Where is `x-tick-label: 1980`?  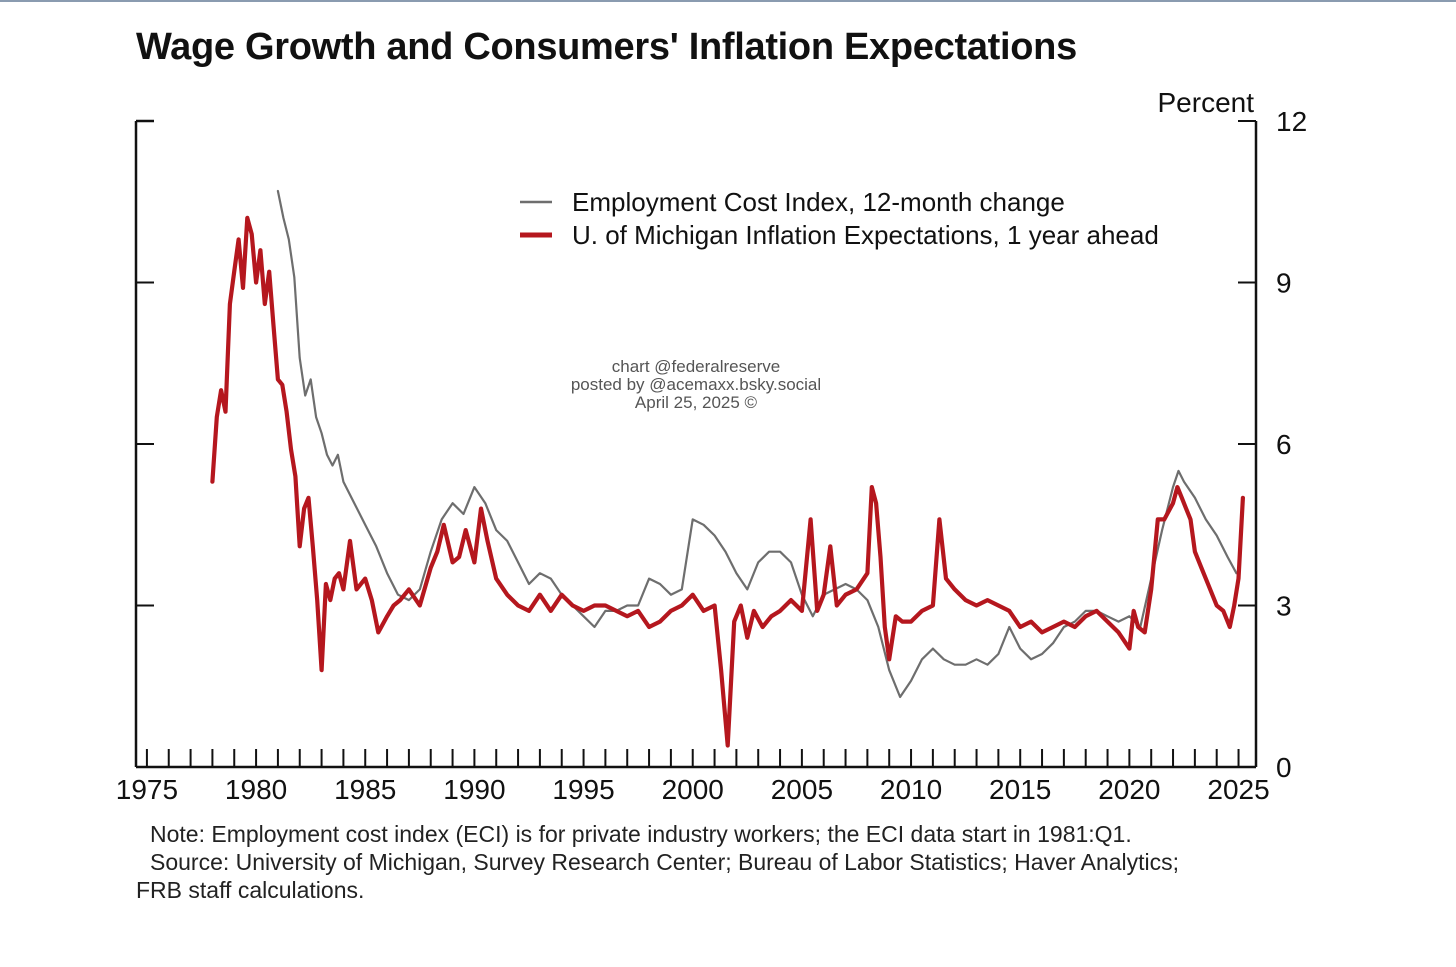 x-tick-label: 1980 is located at coordinates (256, 789).